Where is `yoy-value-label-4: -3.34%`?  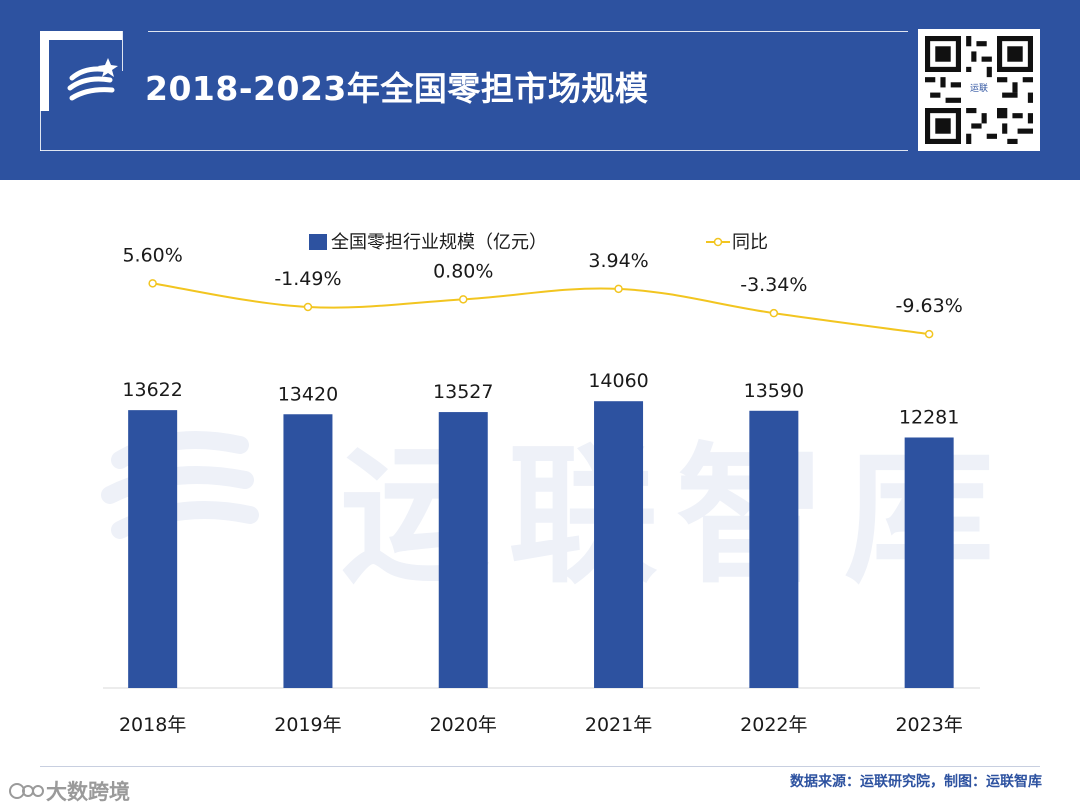
yoy-value-label-4: -3.34% is located at coordinates (773, 285).